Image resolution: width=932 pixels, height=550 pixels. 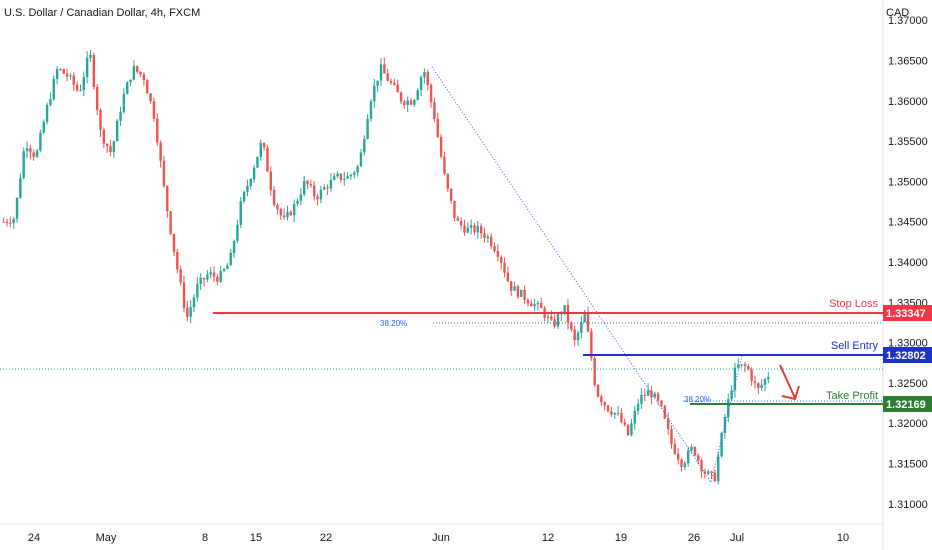 I want to click on time-tick-label: 19, so click(x=621, y=538).